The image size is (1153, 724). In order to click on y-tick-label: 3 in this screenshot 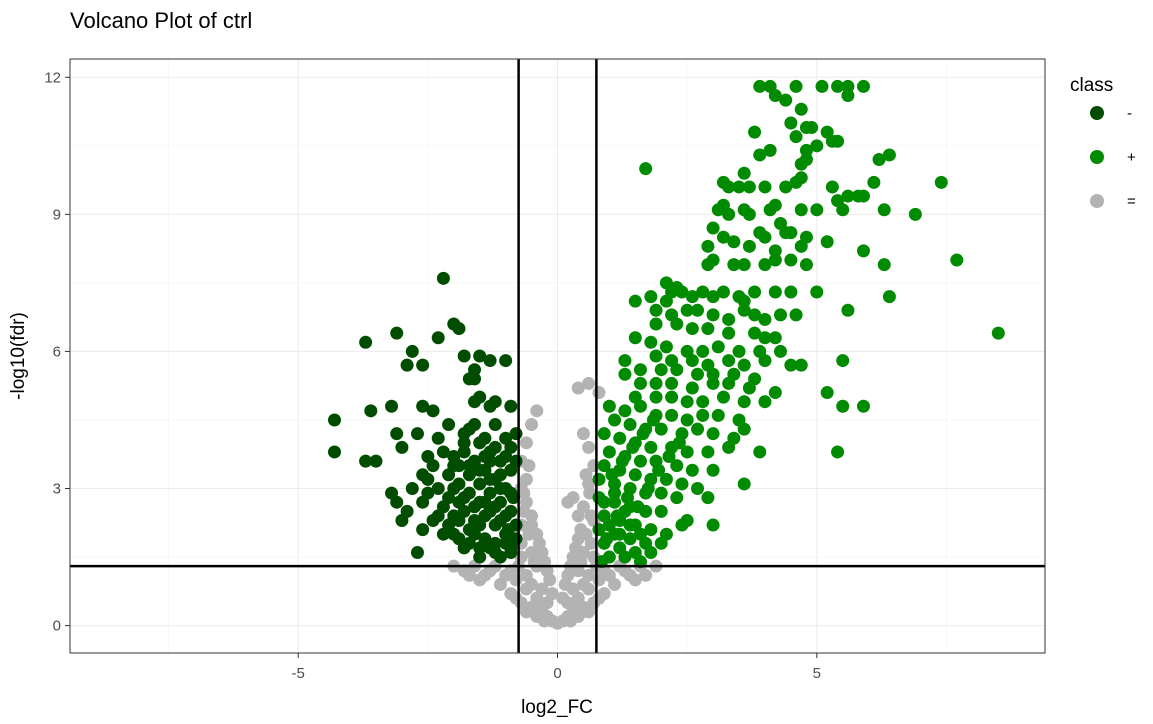, I will do `click(57, 489)`.